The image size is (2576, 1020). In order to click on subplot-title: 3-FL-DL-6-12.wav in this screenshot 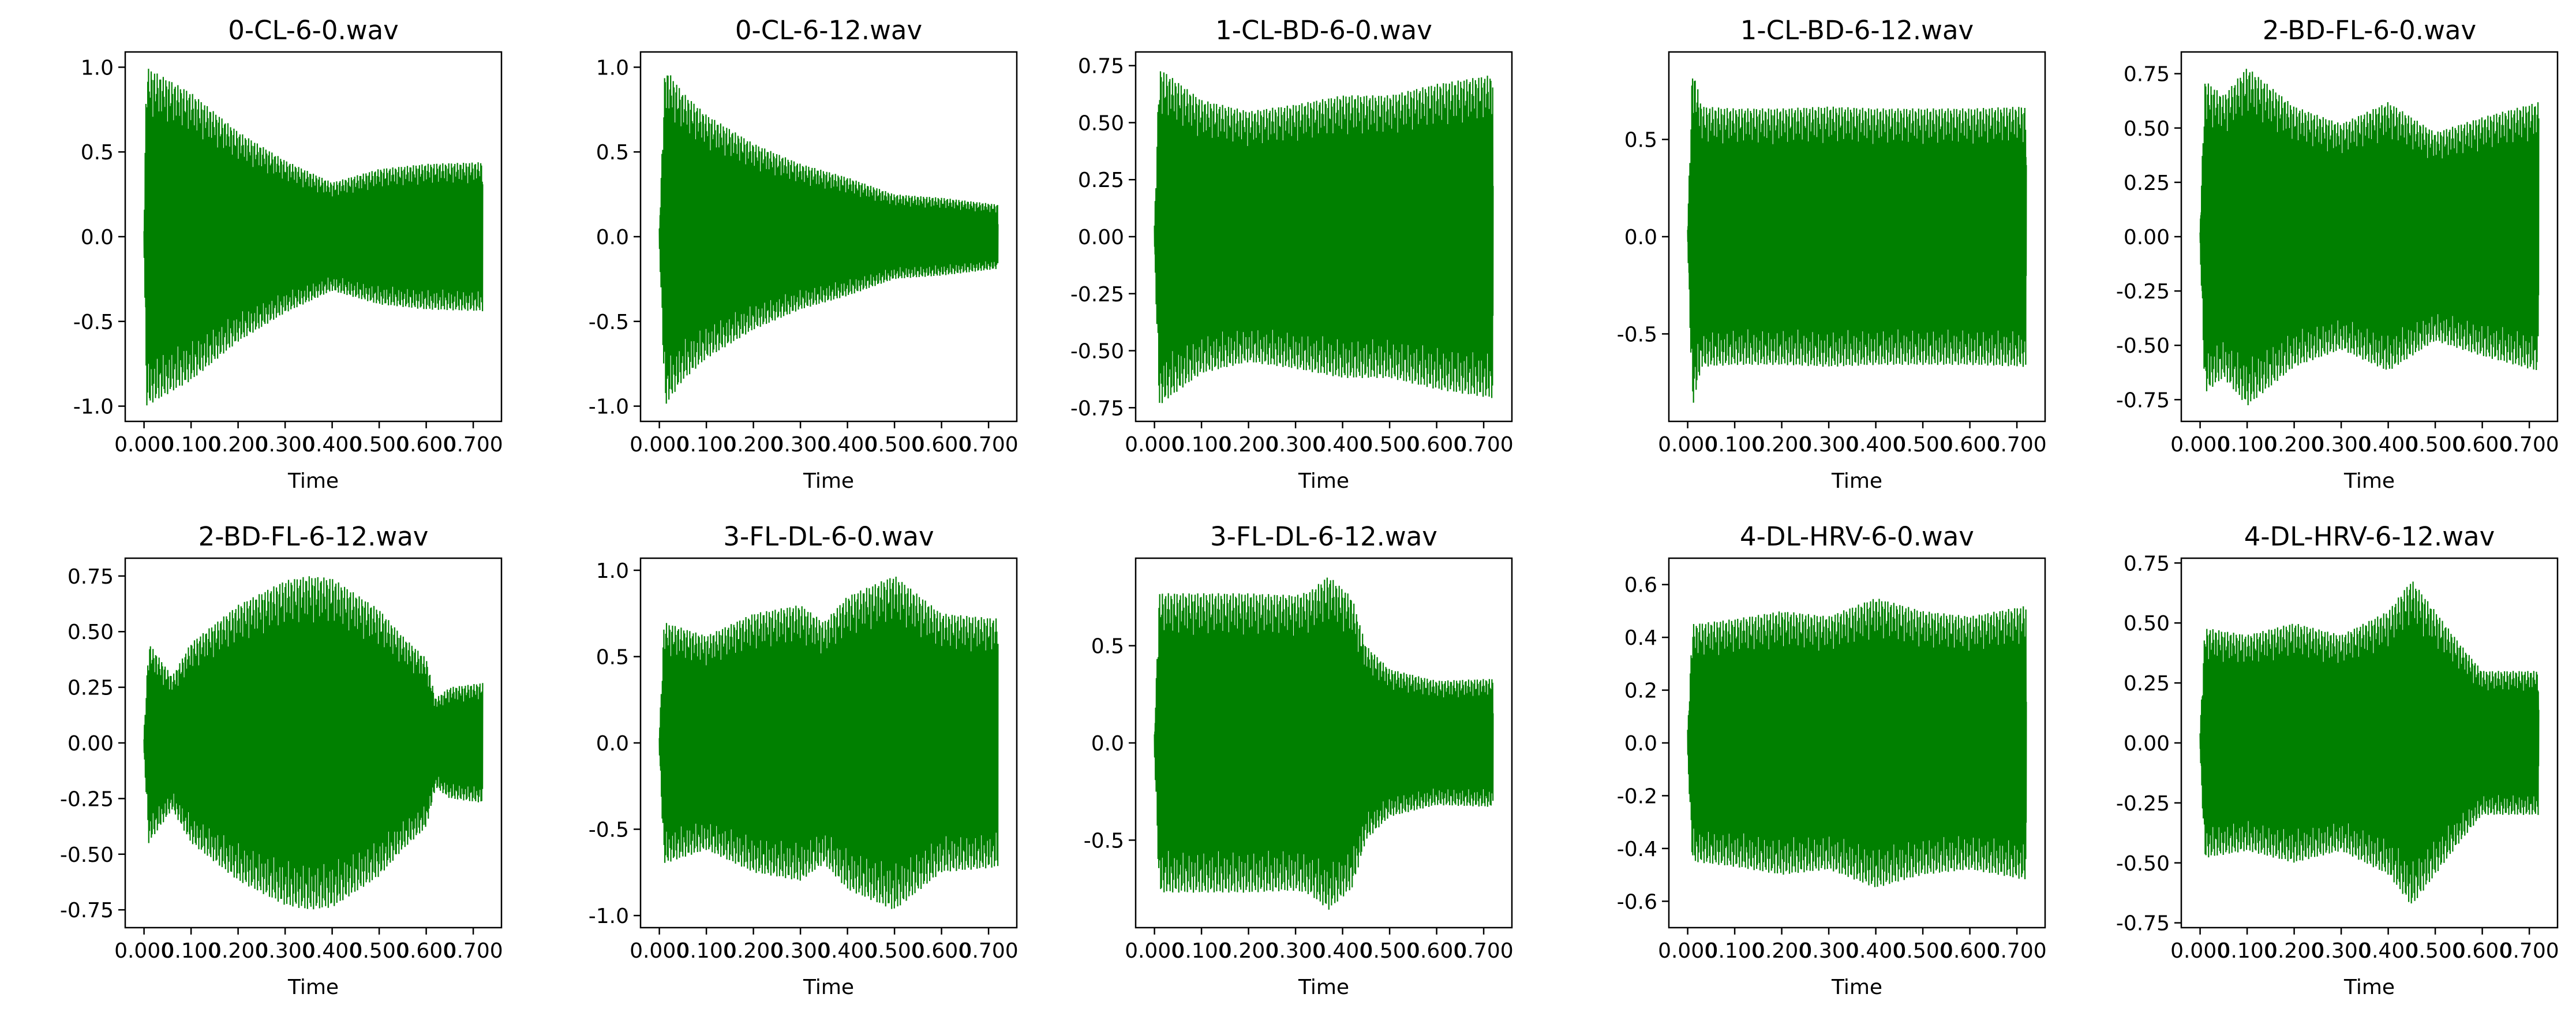, I will do `click(1323, 536)`.